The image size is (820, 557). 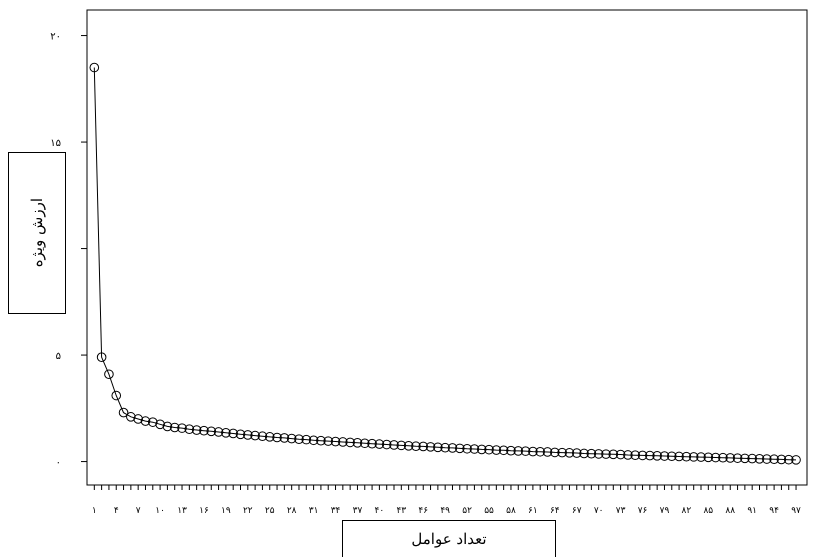 What do you see at coordinates (555, 511) in the screenshot?
I see `x-tick-label: ۶۴` at bounding box center [555, 511].